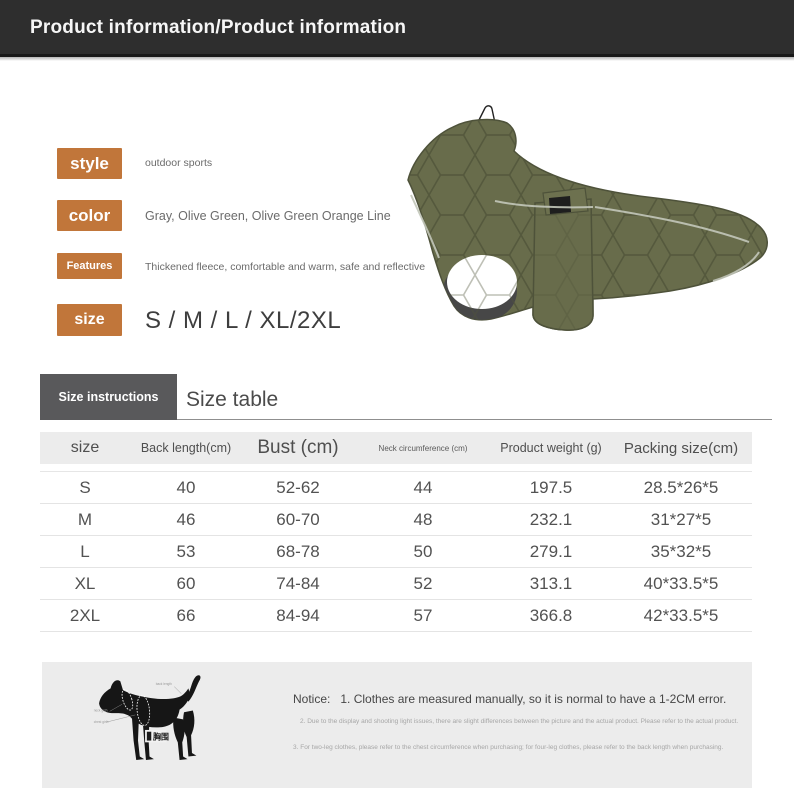  I want to click on strap-quilt, so click(588, 225).